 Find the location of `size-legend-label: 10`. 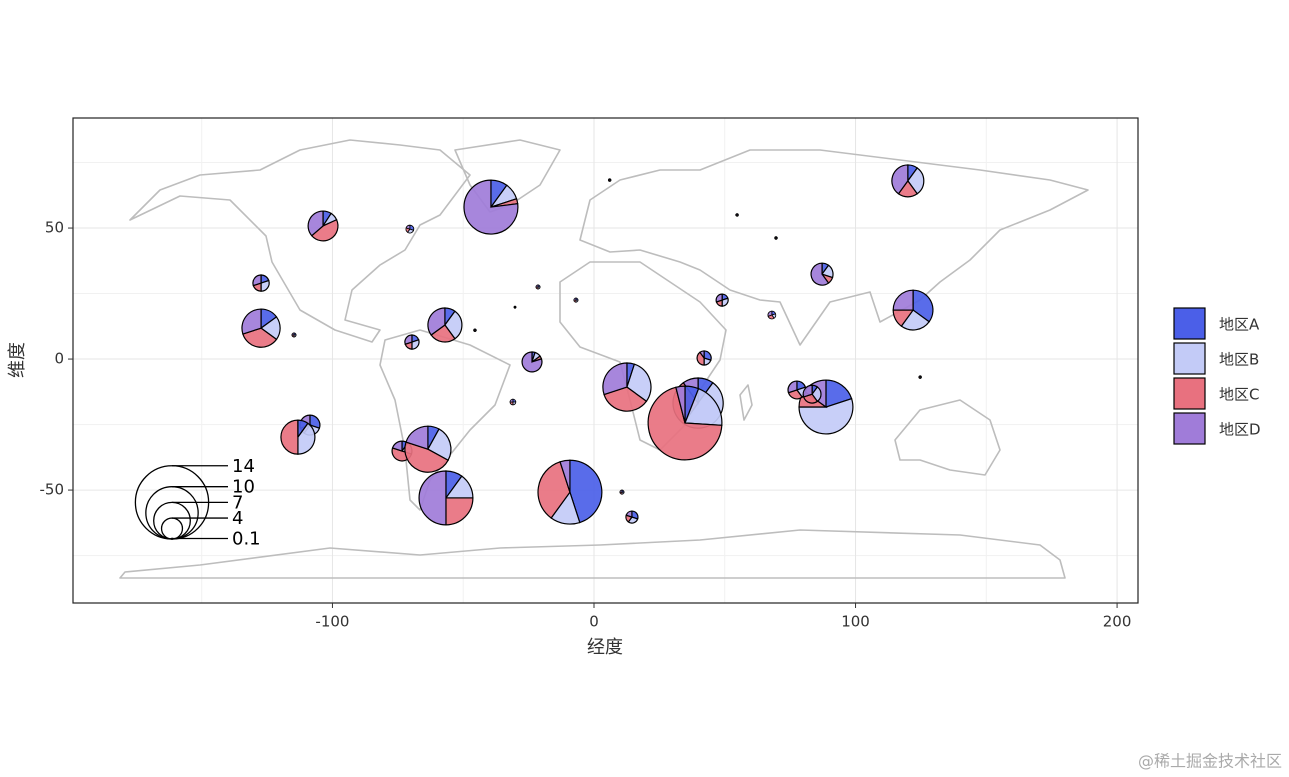

size-legend-label: 10 is located at coordinates (243, 487).